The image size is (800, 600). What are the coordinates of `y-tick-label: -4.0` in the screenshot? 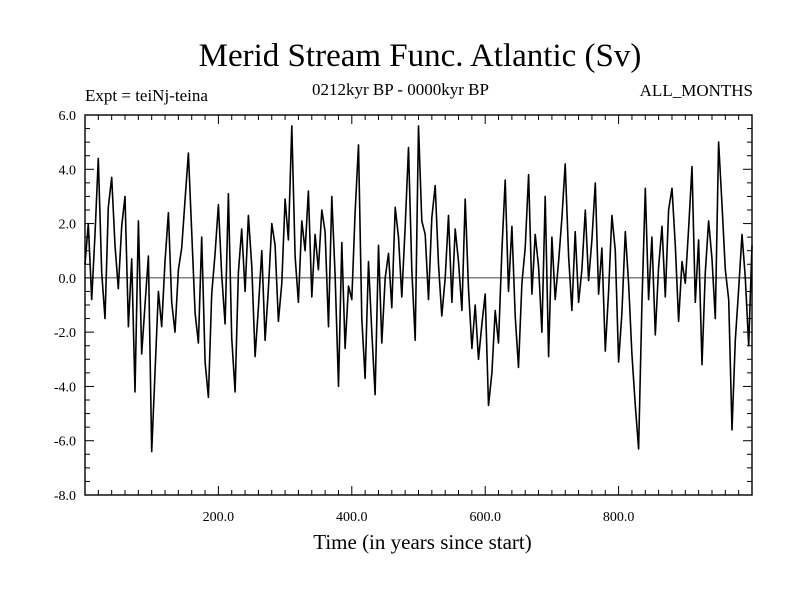 It's located at (65, 387).